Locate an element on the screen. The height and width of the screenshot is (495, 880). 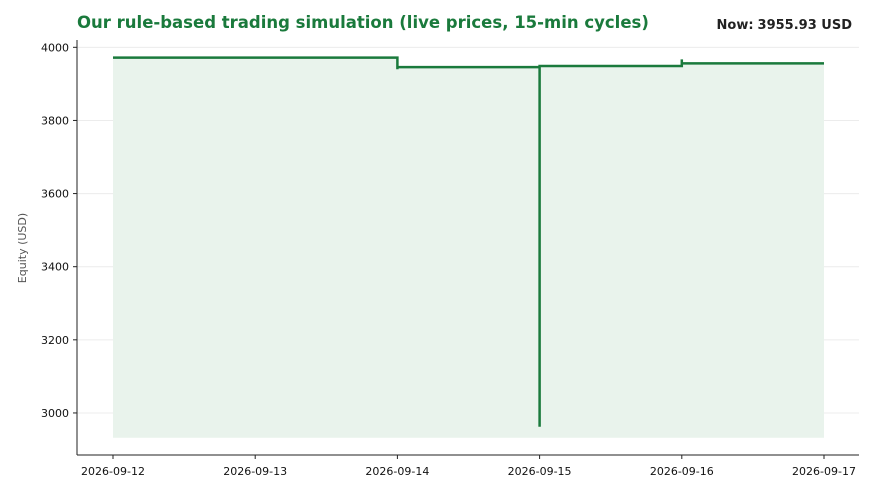
x-tick-label-2026-09-12: 2026-09-12 is located at coordinates (113, 471).